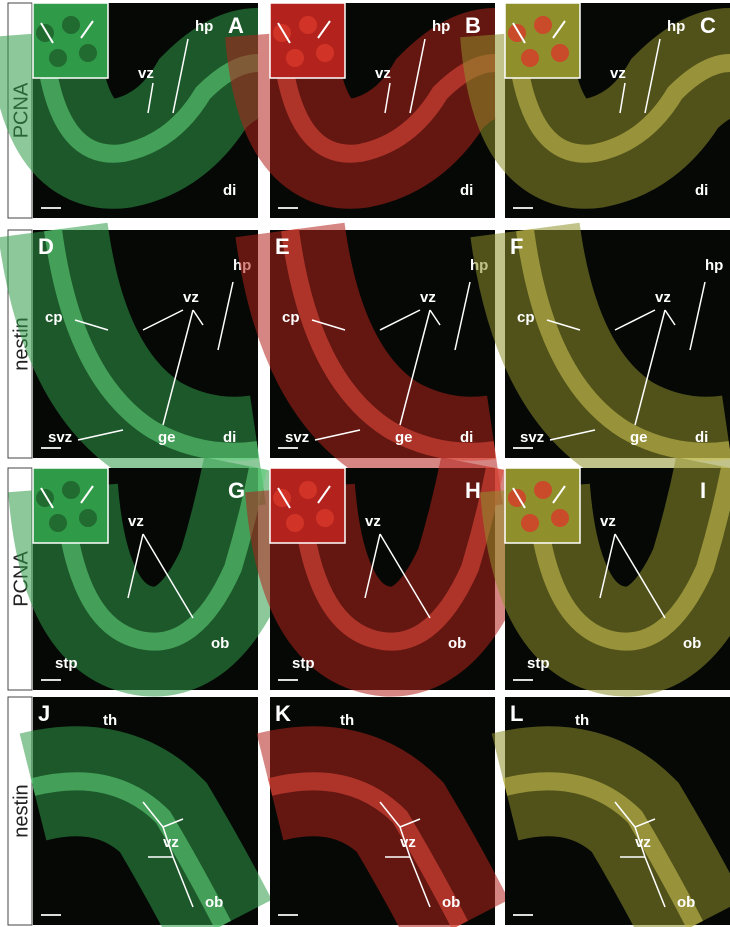 The width and height of the screenshot is (730, 927). I want to click on panel-letter: K, so click(283, 713).